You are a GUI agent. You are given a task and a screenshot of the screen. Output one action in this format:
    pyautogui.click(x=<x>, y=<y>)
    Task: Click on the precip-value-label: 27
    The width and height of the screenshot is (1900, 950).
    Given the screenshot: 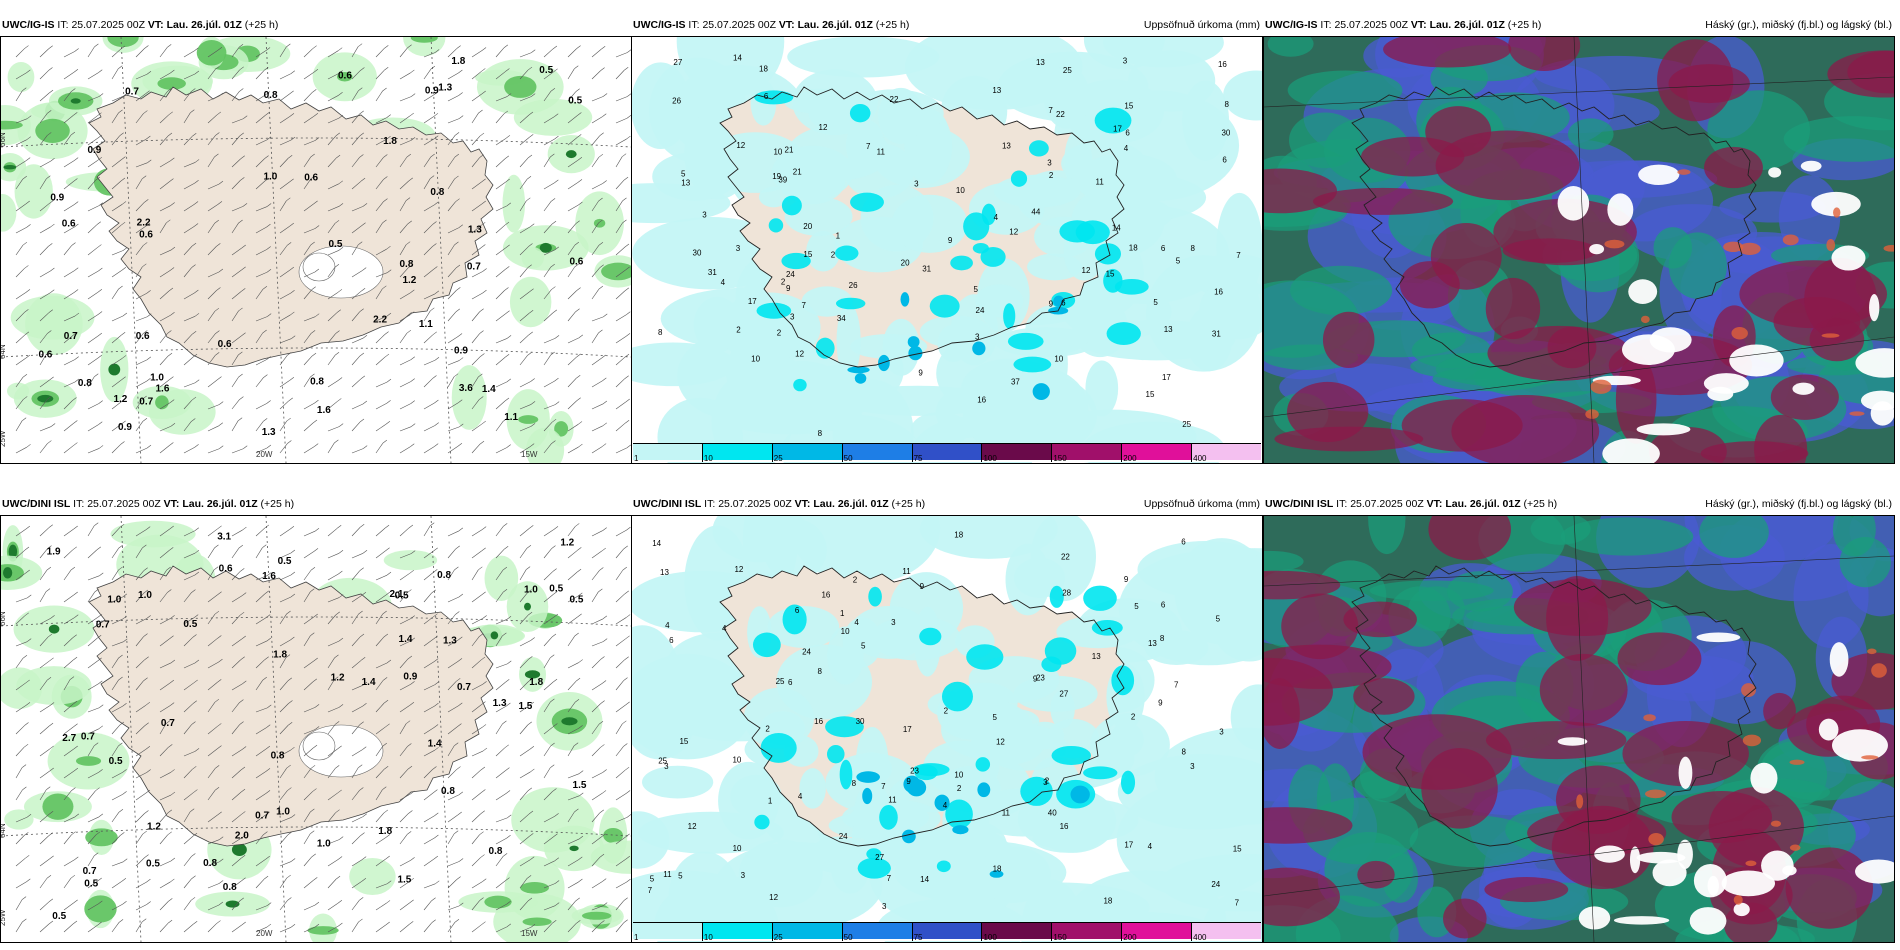 What is the action you would take?
    pyautogui.click(x=1063, y=693)
    